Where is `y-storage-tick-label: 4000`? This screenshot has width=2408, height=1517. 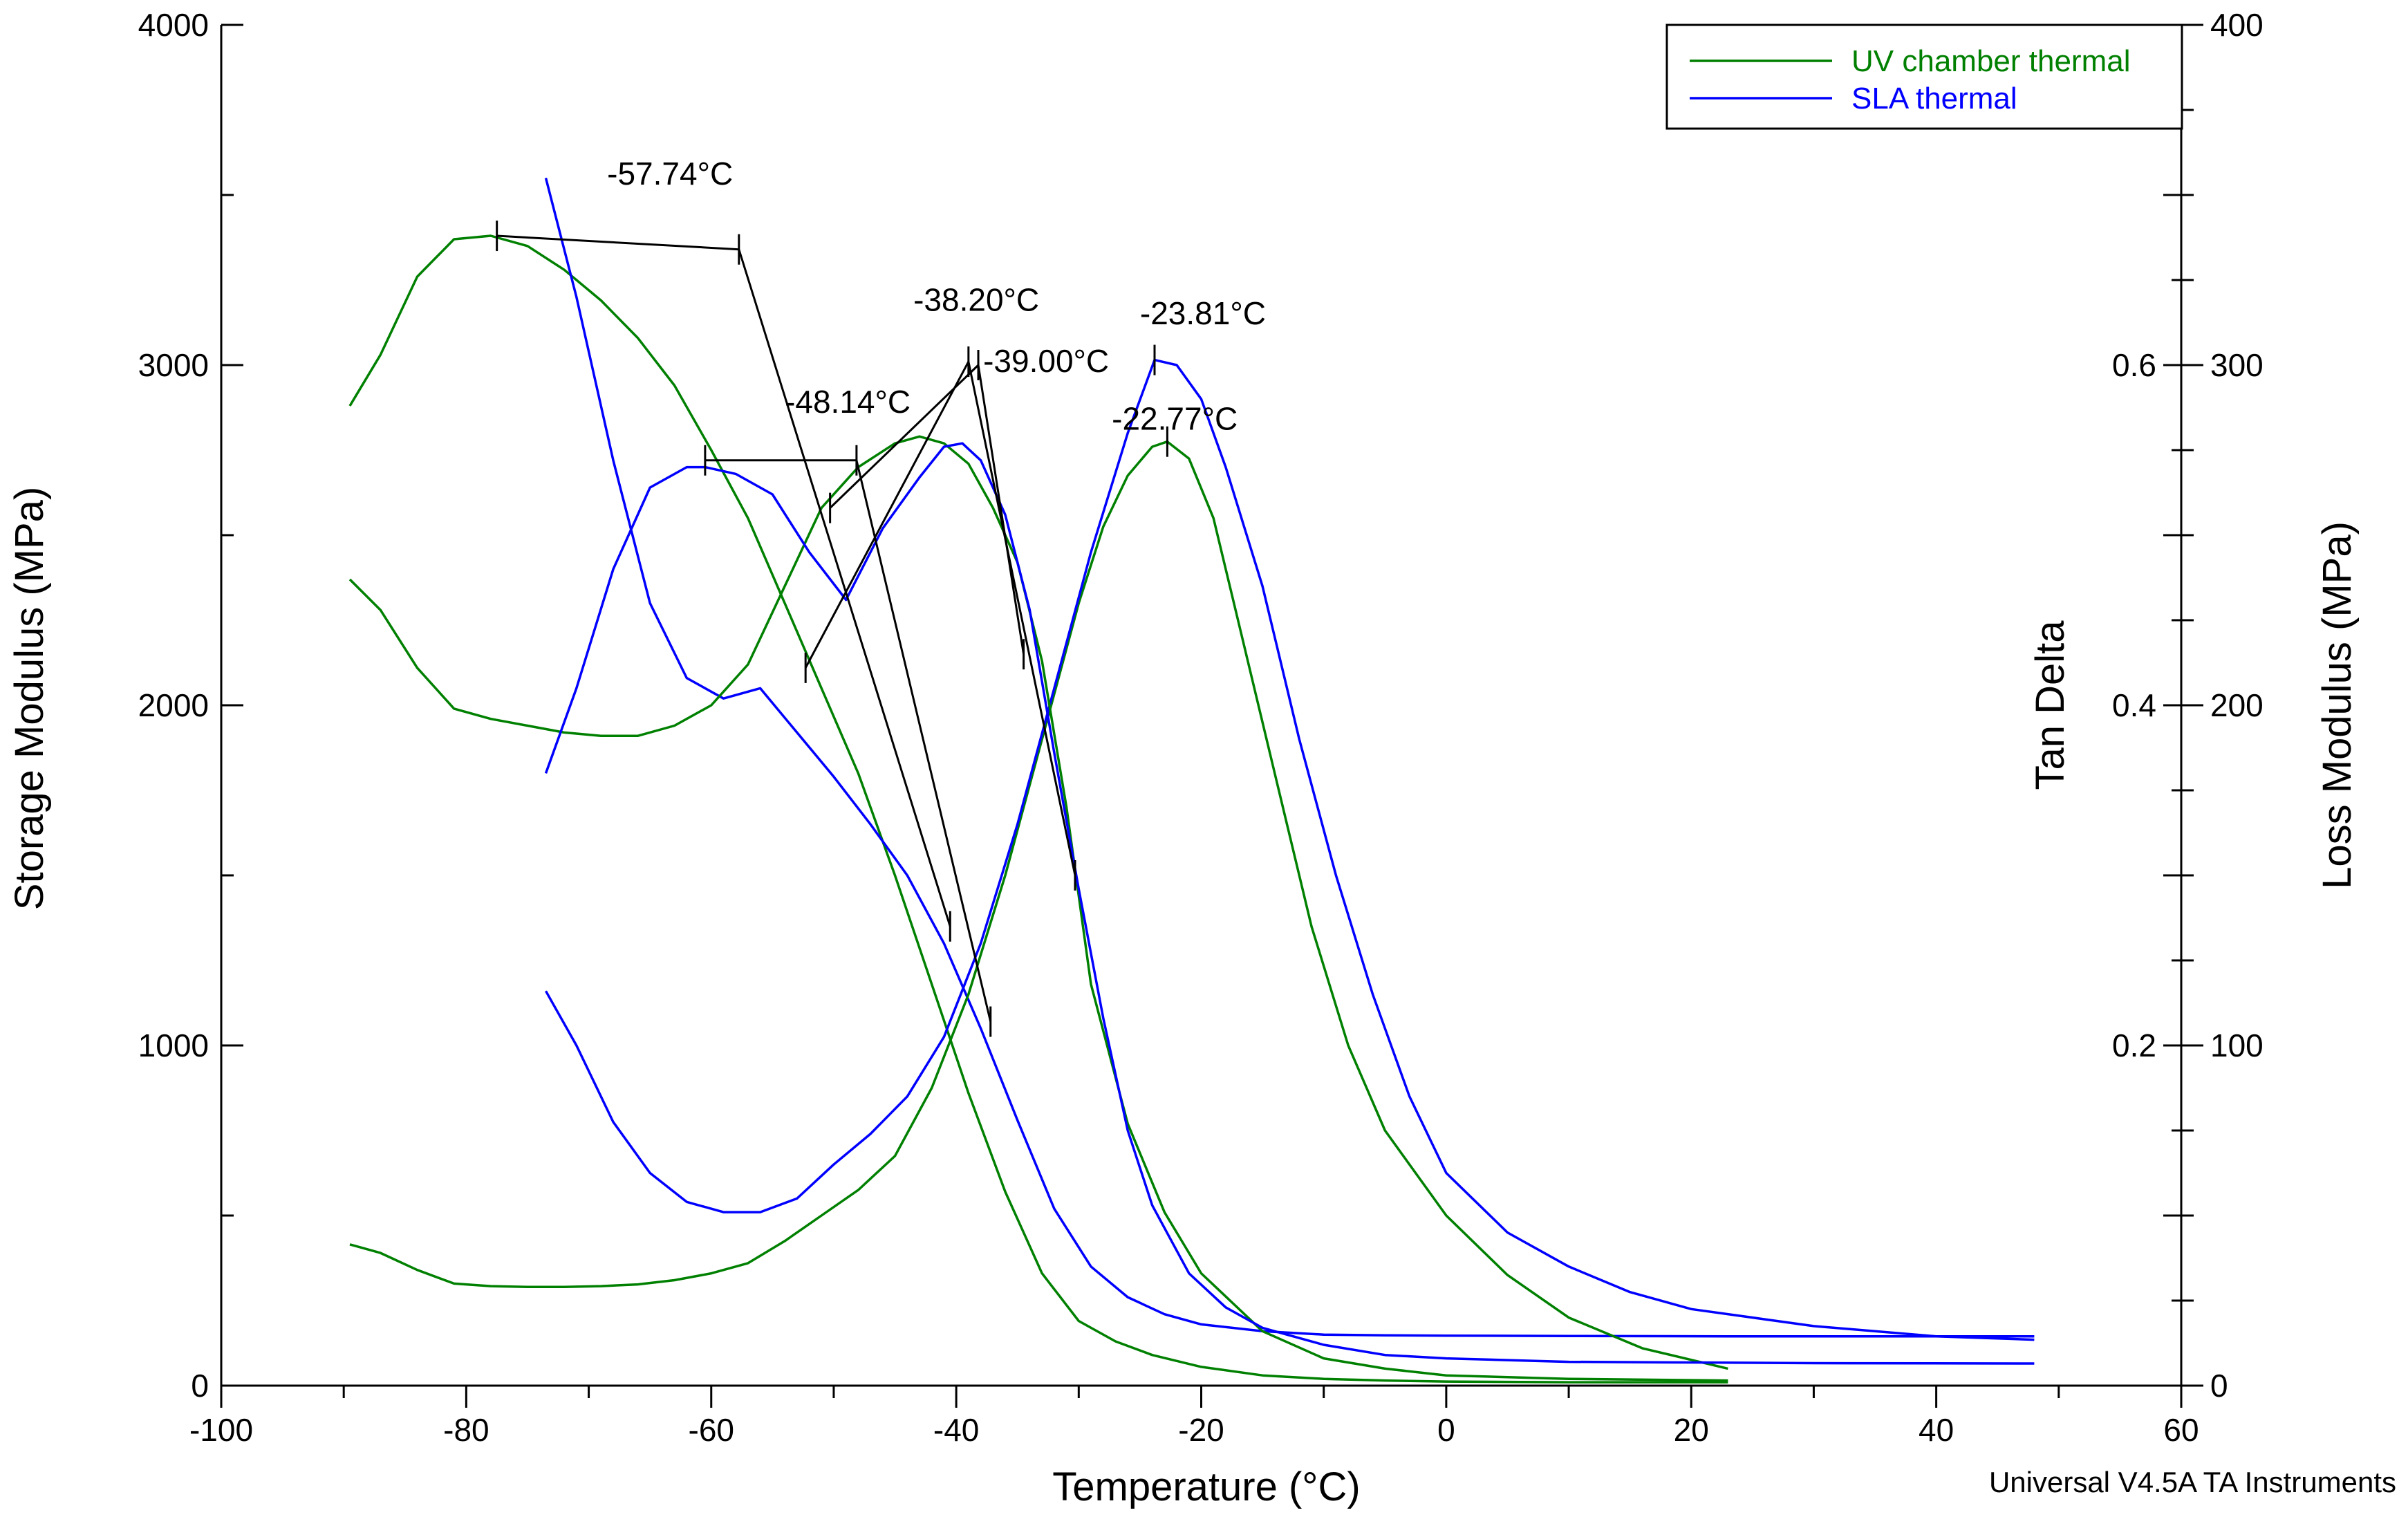 y-storage-tick-label: 4000 is located at coordinates (173, 25).